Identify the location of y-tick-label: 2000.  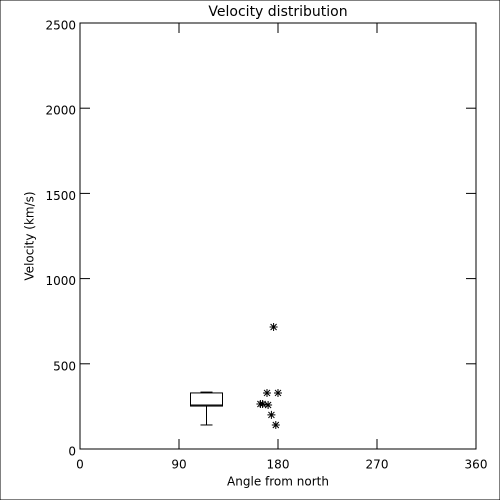
(60, 111).